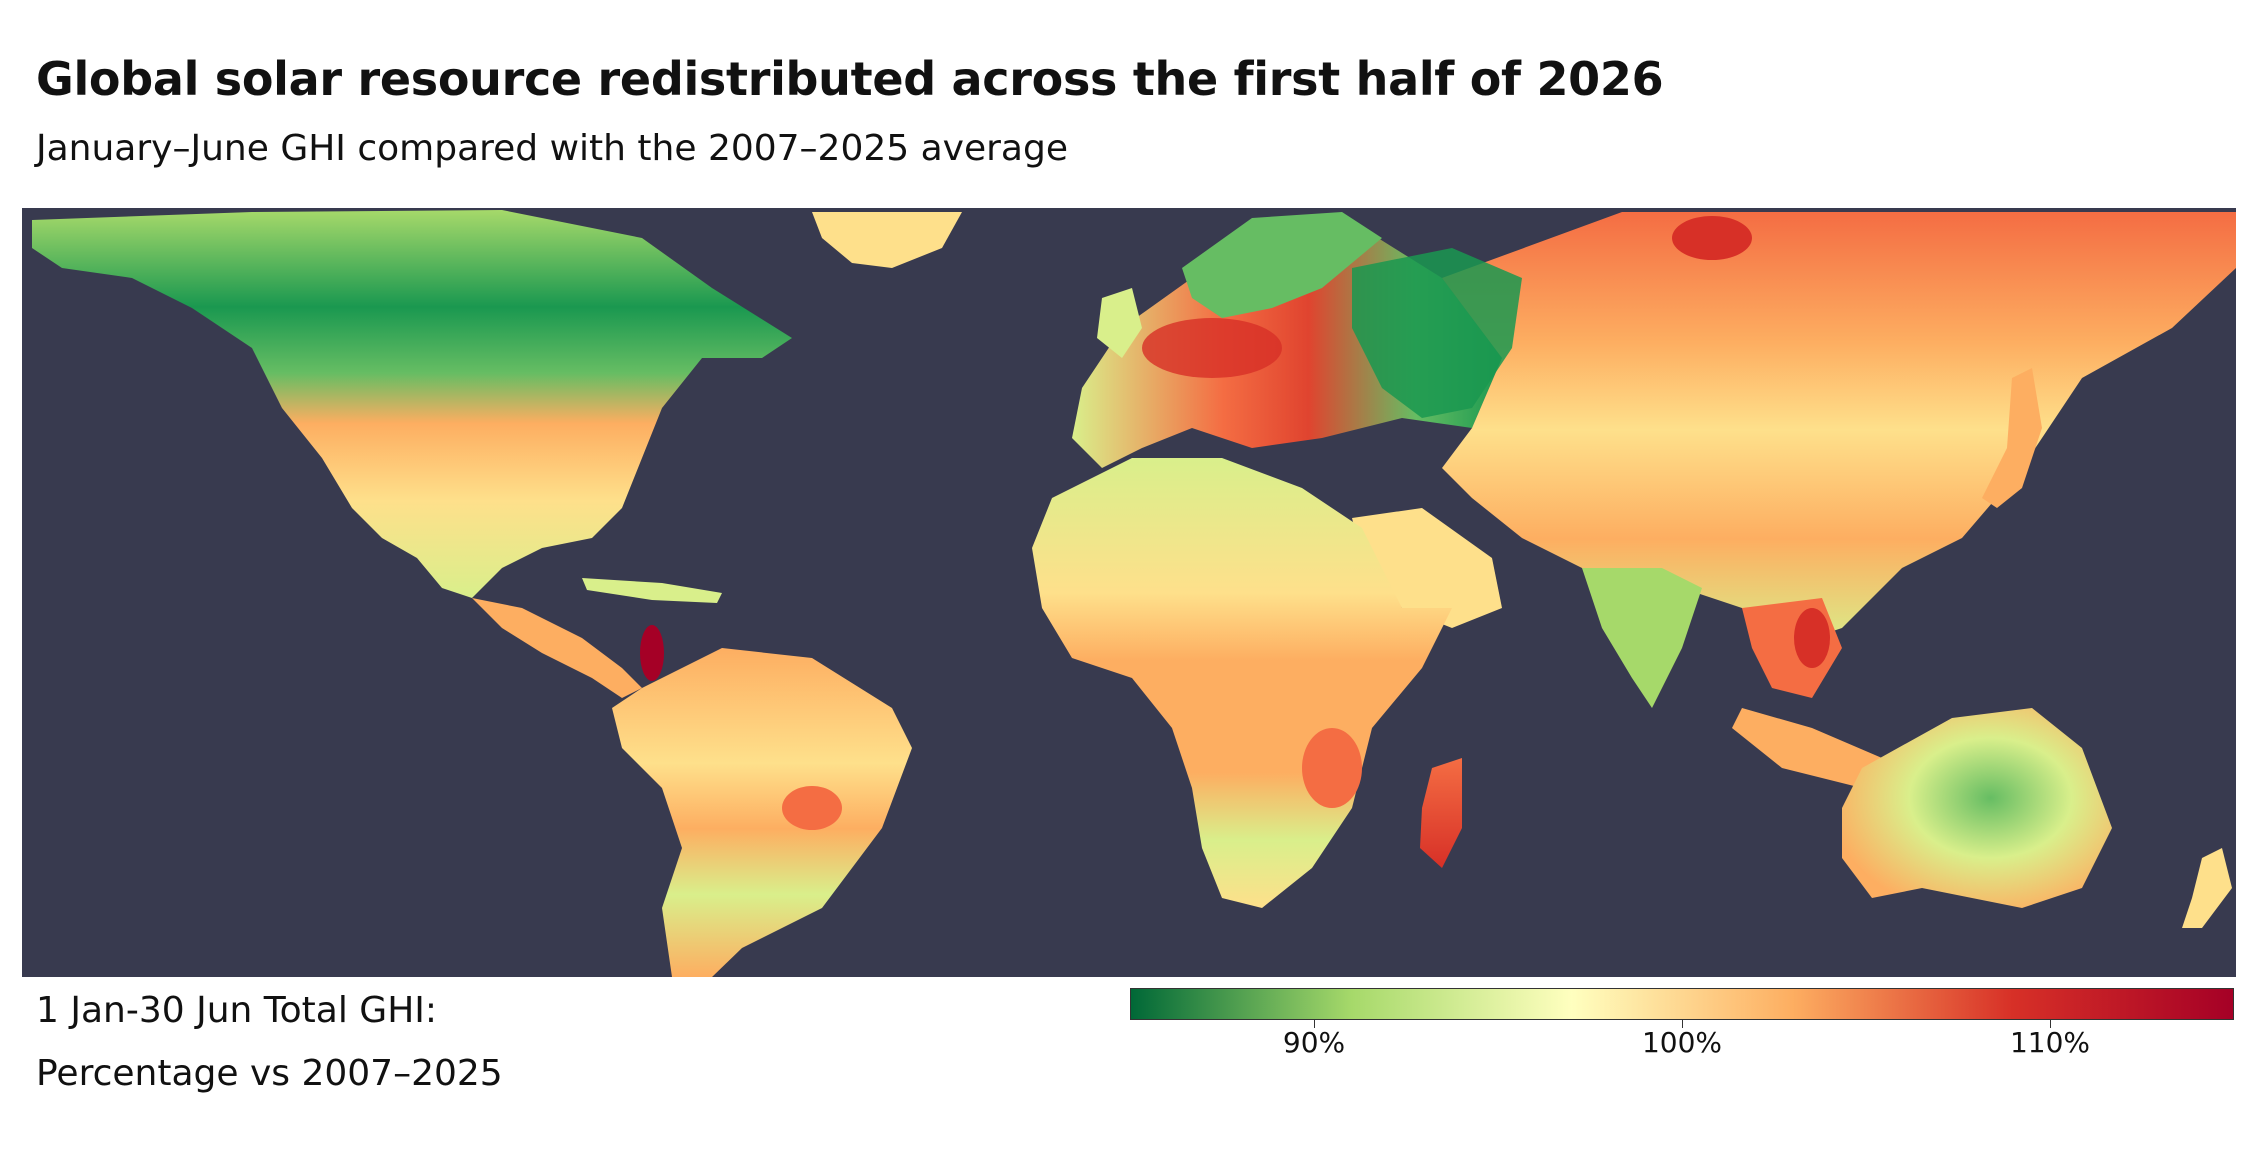  I want to click on scandinavia, so click(1282, 265).